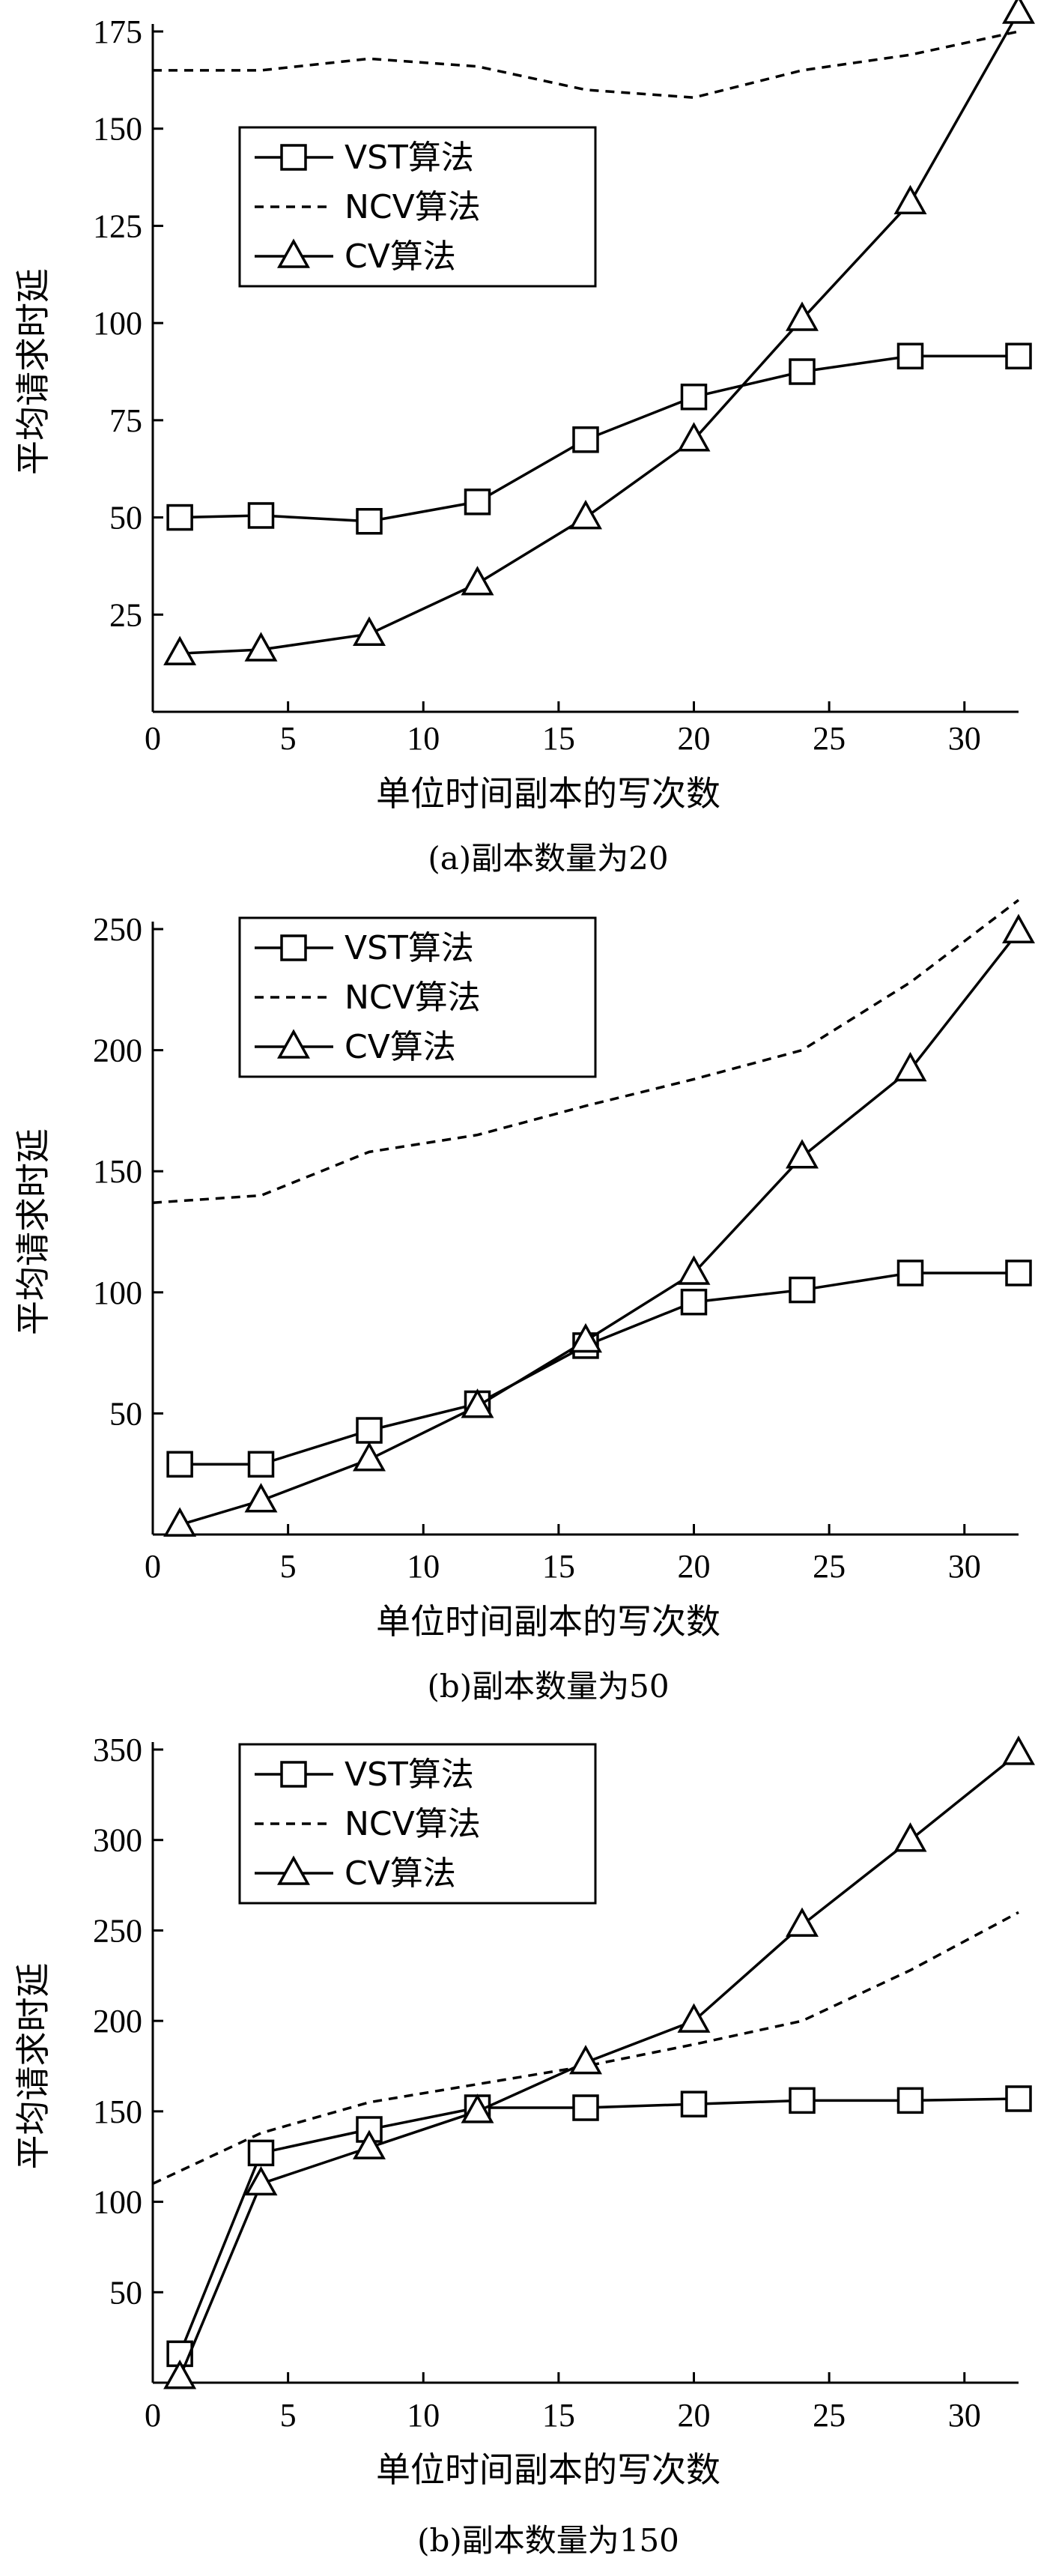  What do you see at coordinates (118, 31) in the screenshot?
I see `y-tick-label: 175` at bounding box center [118, 31].